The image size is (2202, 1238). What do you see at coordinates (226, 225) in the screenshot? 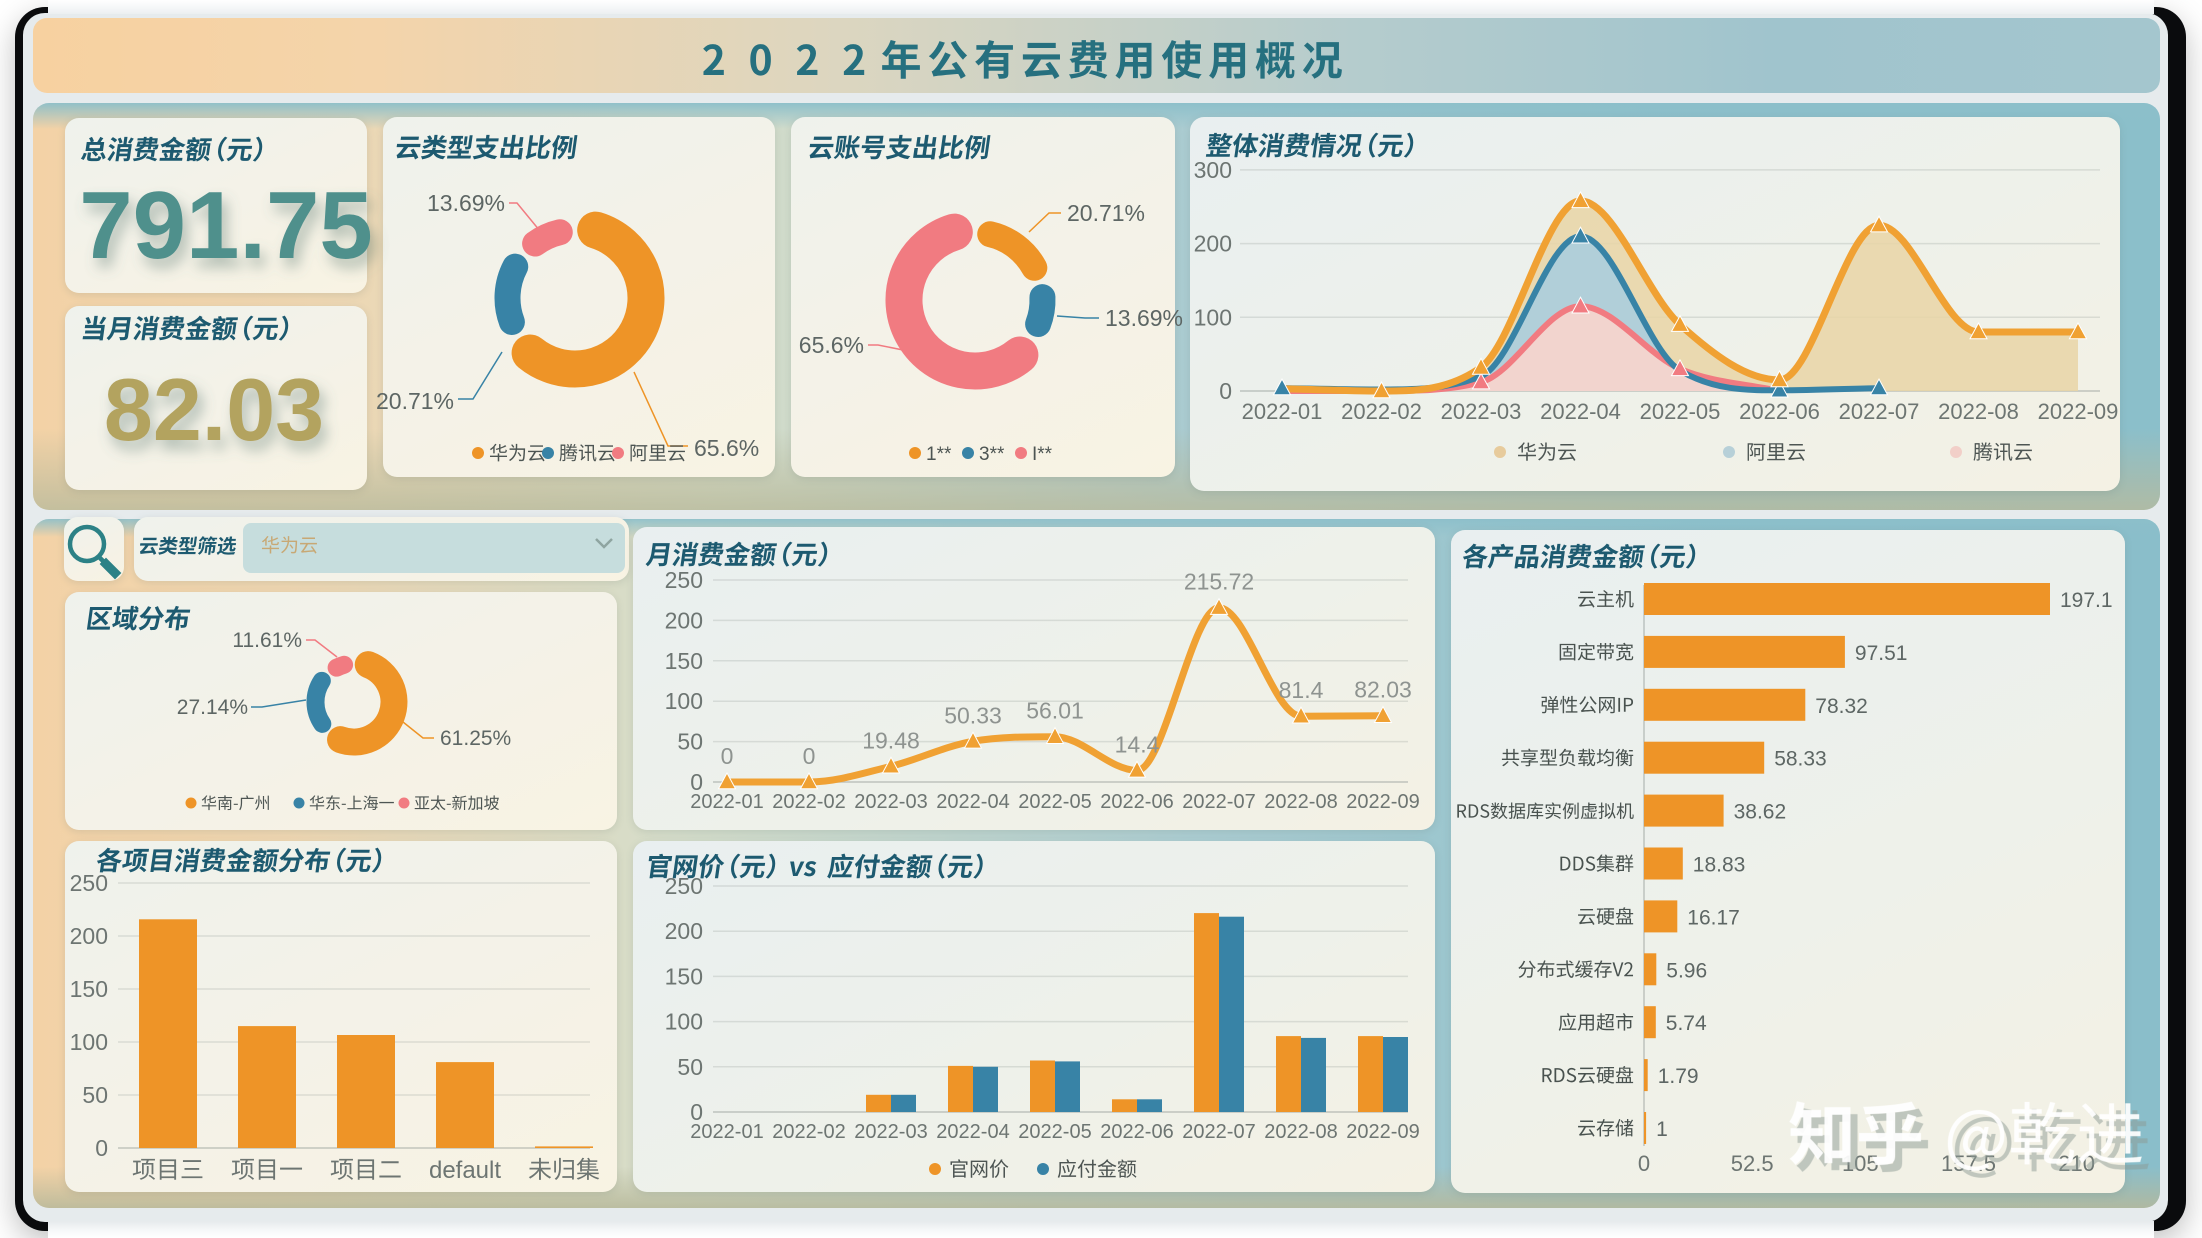
I see `svg-text: 791.75` at bounding box center [226, 225].